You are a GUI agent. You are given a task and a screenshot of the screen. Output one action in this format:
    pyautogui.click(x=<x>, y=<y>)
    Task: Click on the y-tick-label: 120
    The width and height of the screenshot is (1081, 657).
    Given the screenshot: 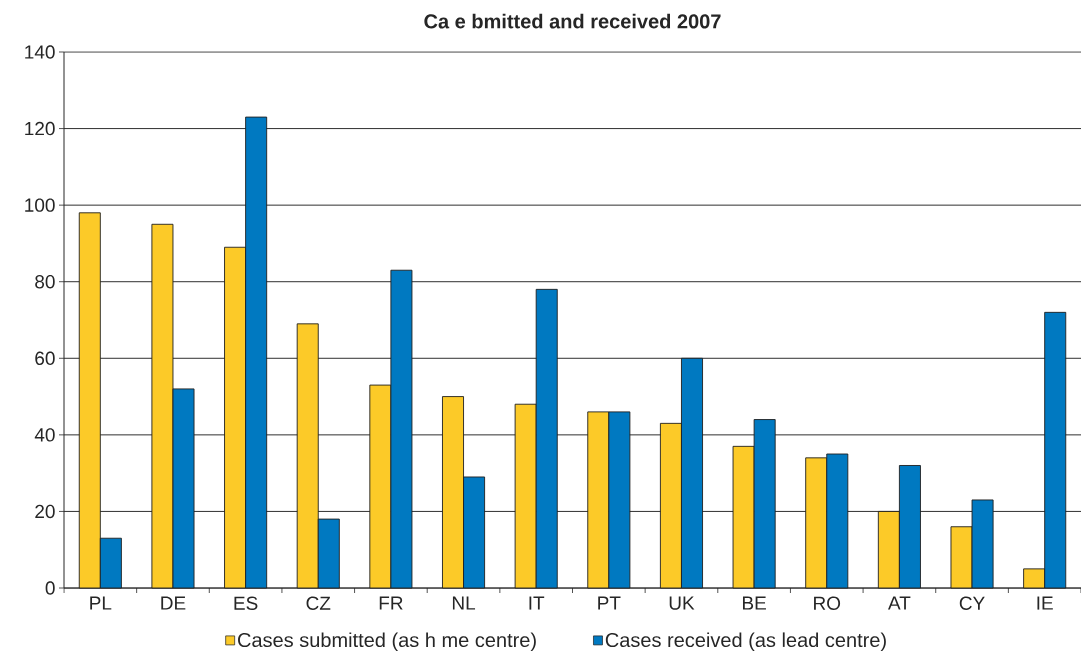 What is the action you would take?
    pyautogui.click(x=40, y=128)
    